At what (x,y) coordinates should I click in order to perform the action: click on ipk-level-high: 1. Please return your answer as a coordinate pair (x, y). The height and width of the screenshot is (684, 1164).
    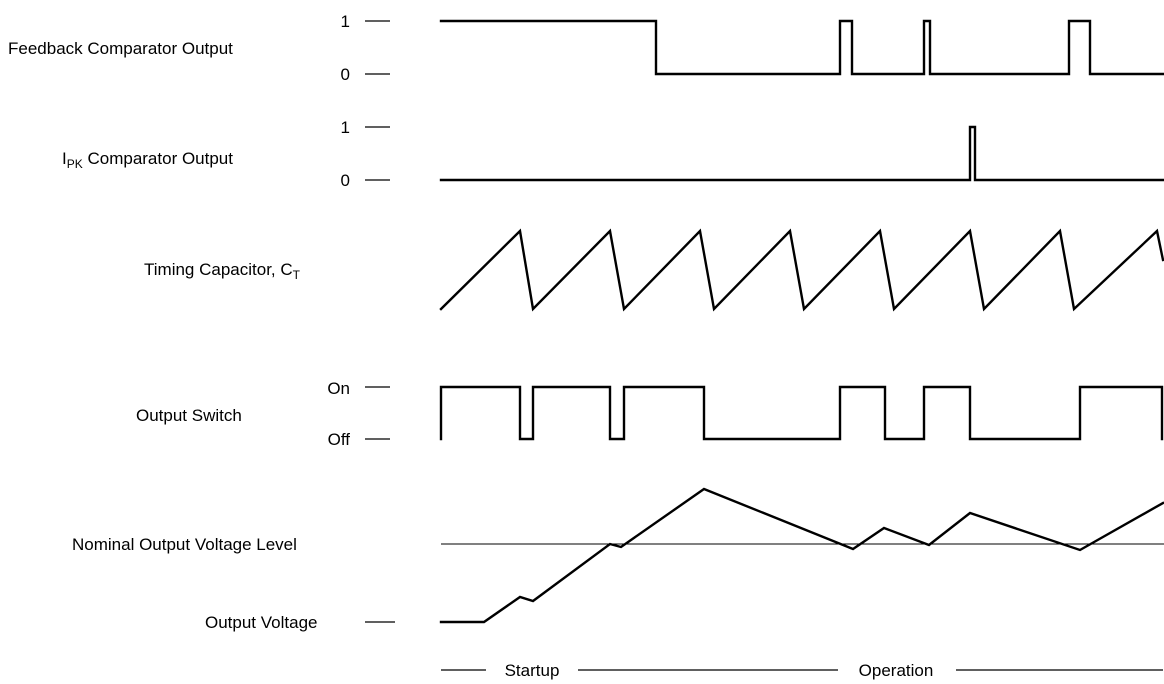
    Looking at the image, I should click on (345, 127).